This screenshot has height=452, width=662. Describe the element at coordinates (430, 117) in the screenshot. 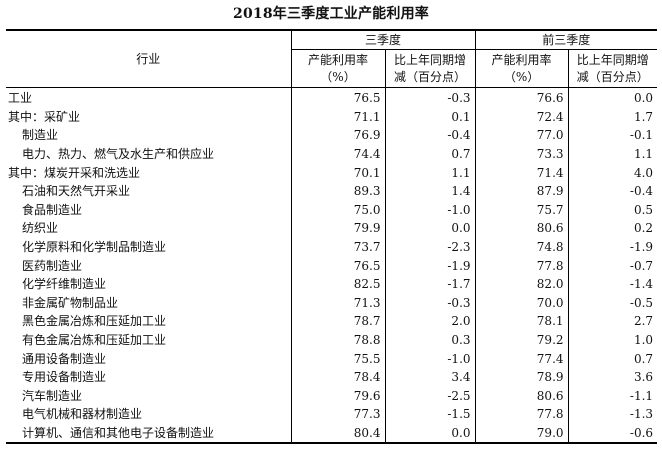

I see `cell-q3-change: 0.1` at that location.